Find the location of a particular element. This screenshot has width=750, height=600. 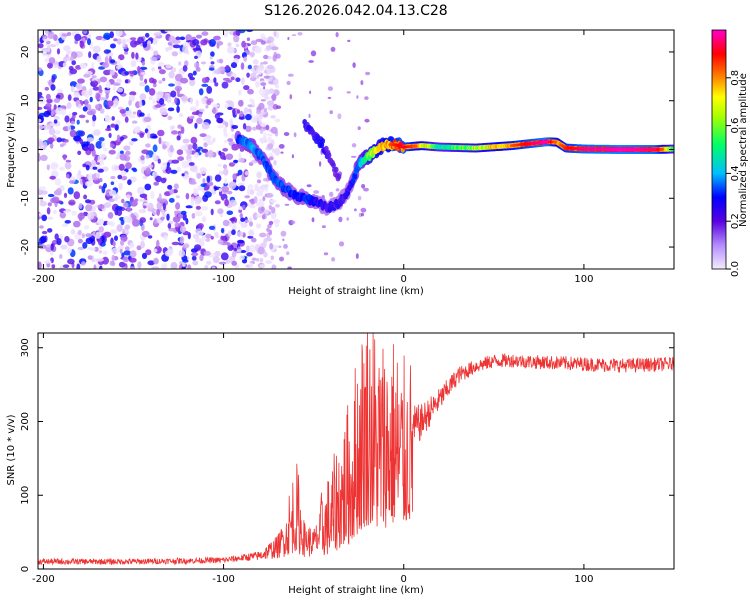

colorbar-tick-label: 0.8 is located at coordinates (735, 78).